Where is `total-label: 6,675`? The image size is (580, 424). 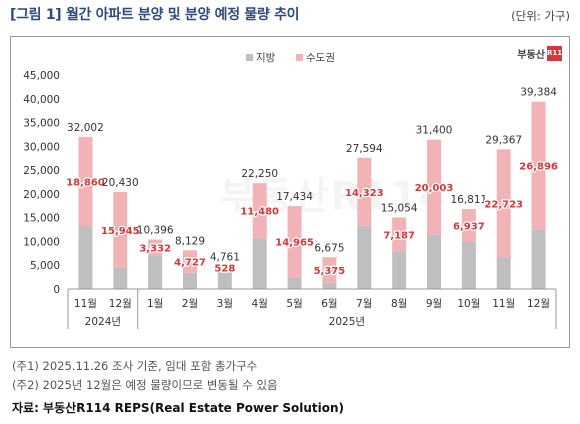
total-label: 6,675 is located at coordinates (329, 248).